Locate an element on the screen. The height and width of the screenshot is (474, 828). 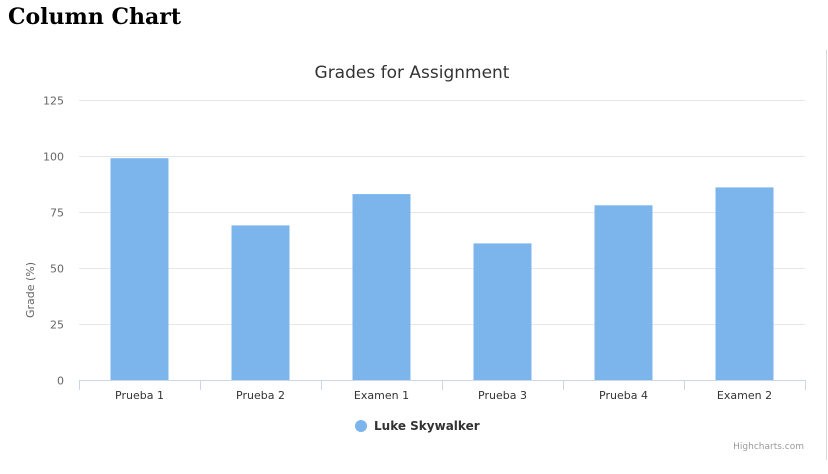
legend-symbol is located at coordinates (361, 426).